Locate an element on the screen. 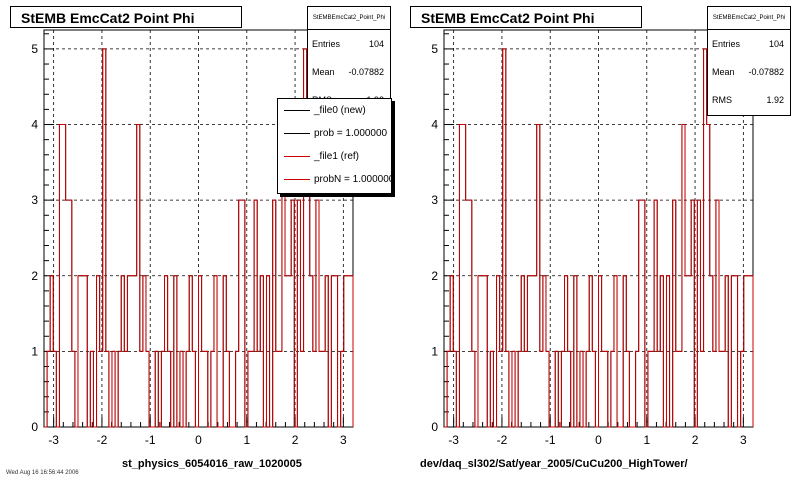 The height and width of the screenshot is (480, 800). legend-item: _file1 (ref) is located at coordinates (334, 156).